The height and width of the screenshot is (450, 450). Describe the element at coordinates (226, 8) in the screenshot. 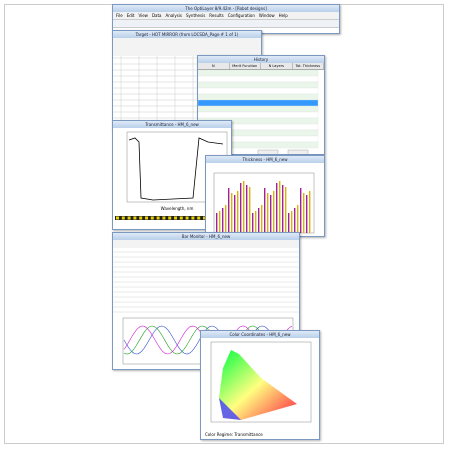

I see `title-bar: The OptiLayer 8/9.42m - [Robot designs]` at that location.